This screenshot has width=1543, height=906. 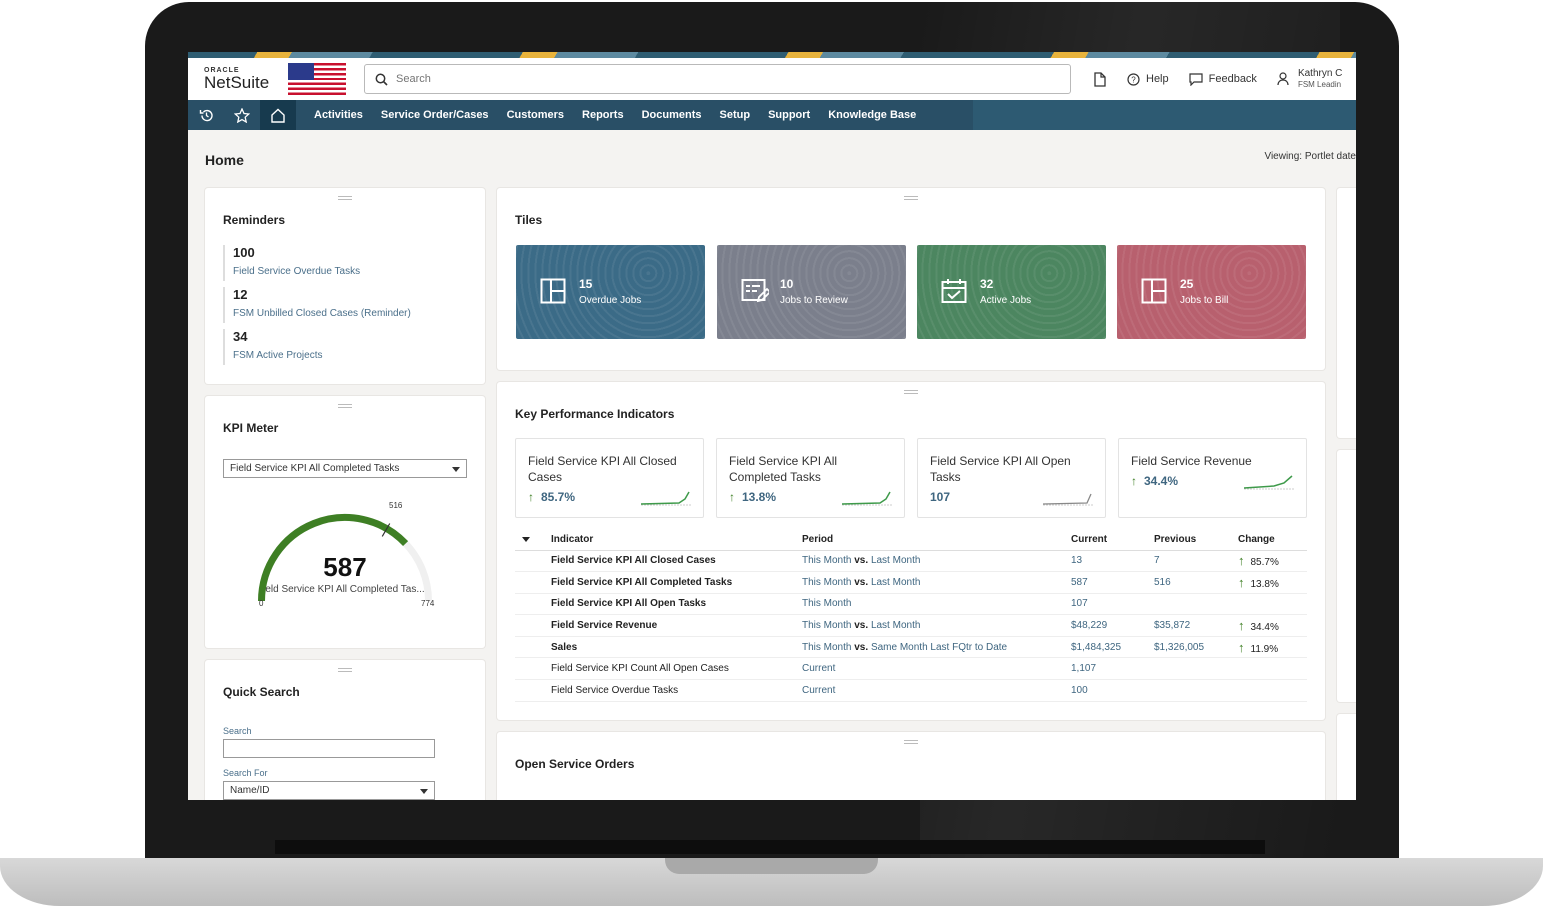 I want to click on column-header-indicator: Indicator, so click(x=676, y=540).